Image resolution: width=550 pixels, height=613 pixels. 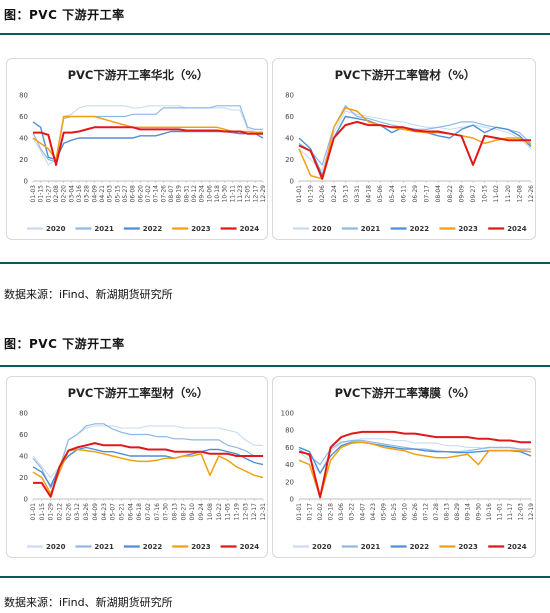 What do you see at coordinates (138, 393) in the screenshot?
I see `chart-title: PVC下游开工率型材（%）` at bounding box center [138, 393].